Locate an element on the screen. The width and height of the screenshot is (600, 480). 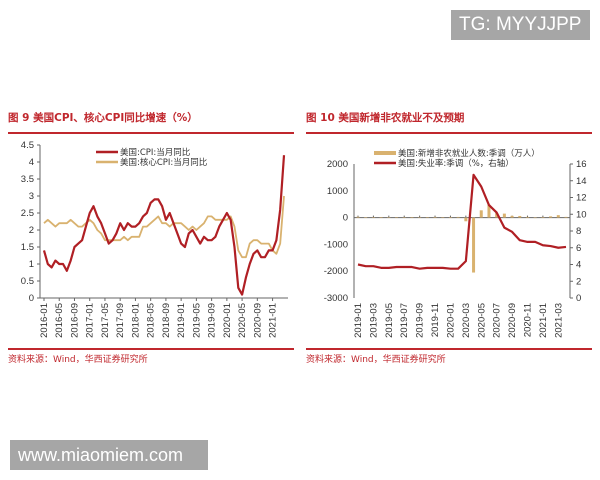
y-right-tick-label: 10 is located at coordinates (581, 214).